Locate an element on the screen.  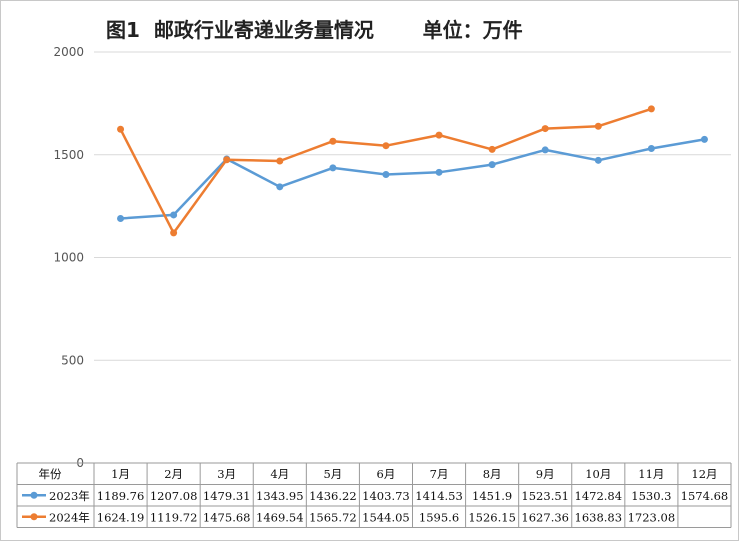
value-label-s1-1: 1189.76 is located at coordinates (121, 496).